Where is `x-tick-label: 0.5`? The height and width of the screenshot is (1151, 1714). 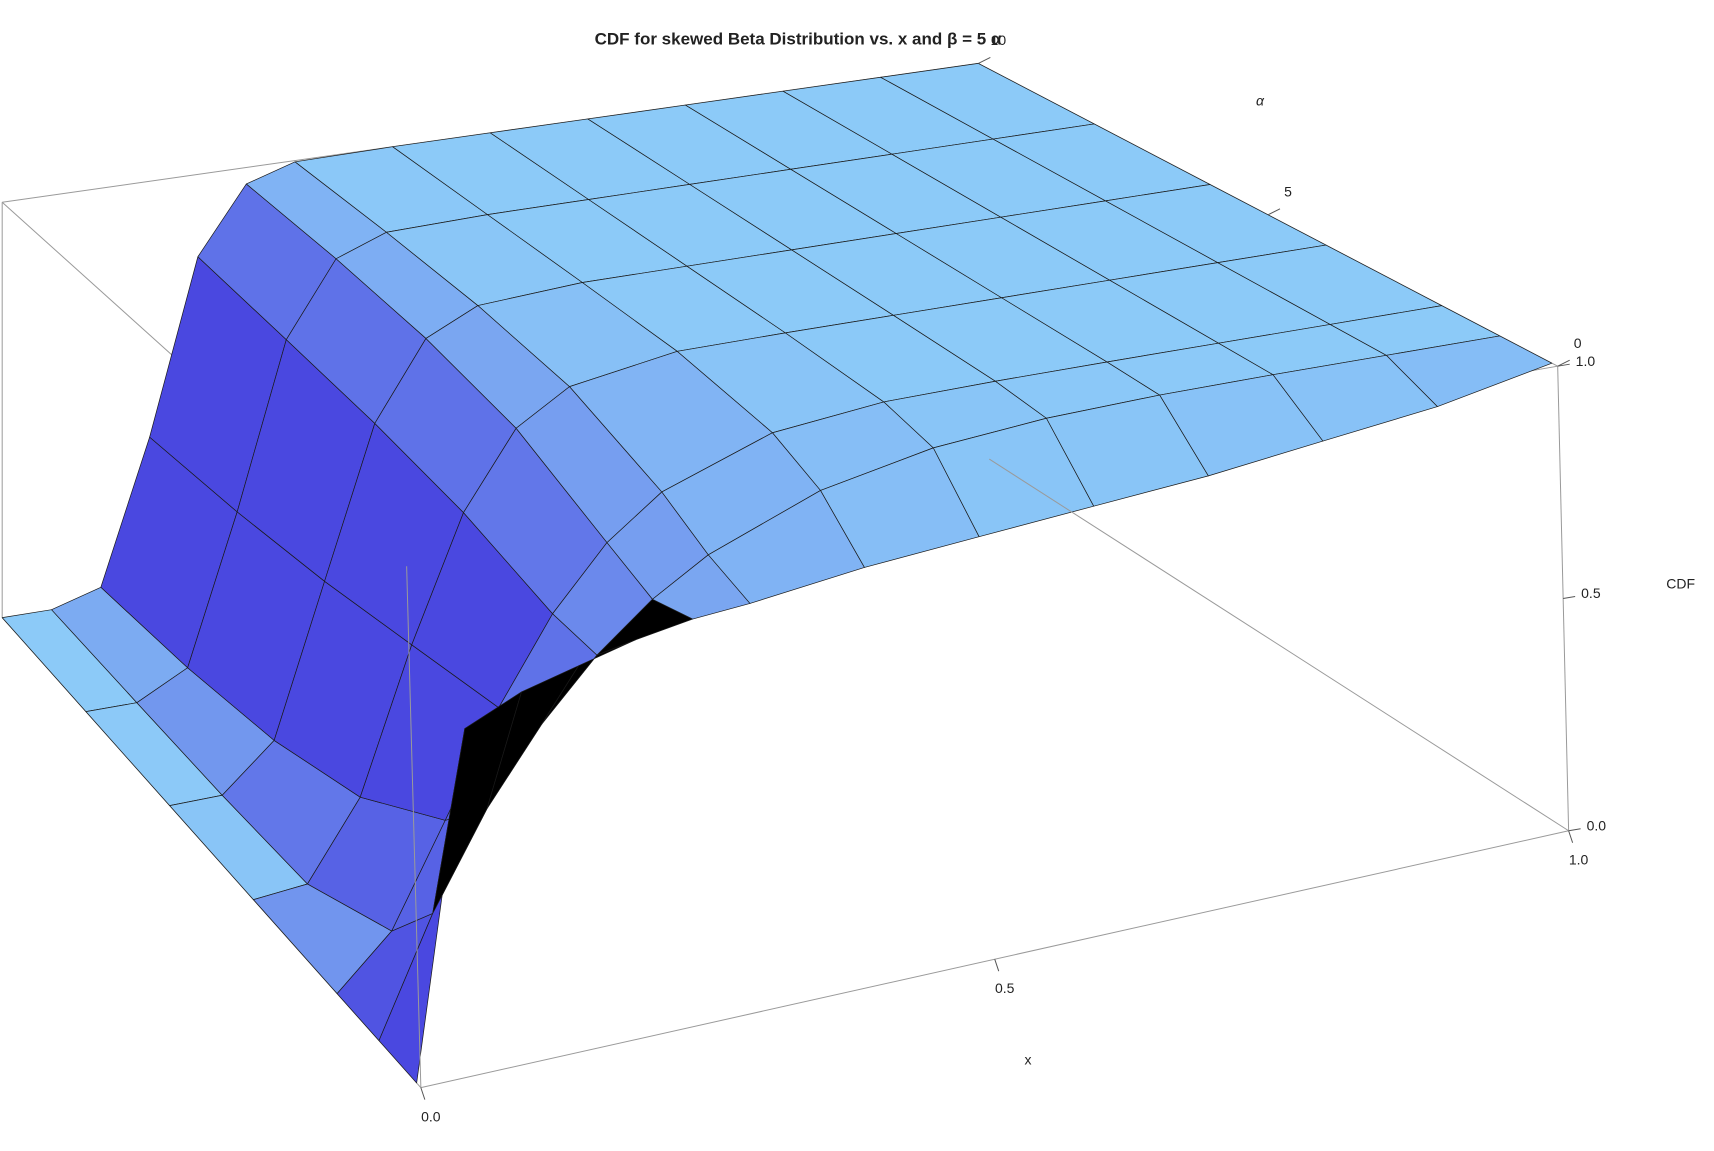 x-tick-label: 0.5 is located at coordinates (1005, 988).